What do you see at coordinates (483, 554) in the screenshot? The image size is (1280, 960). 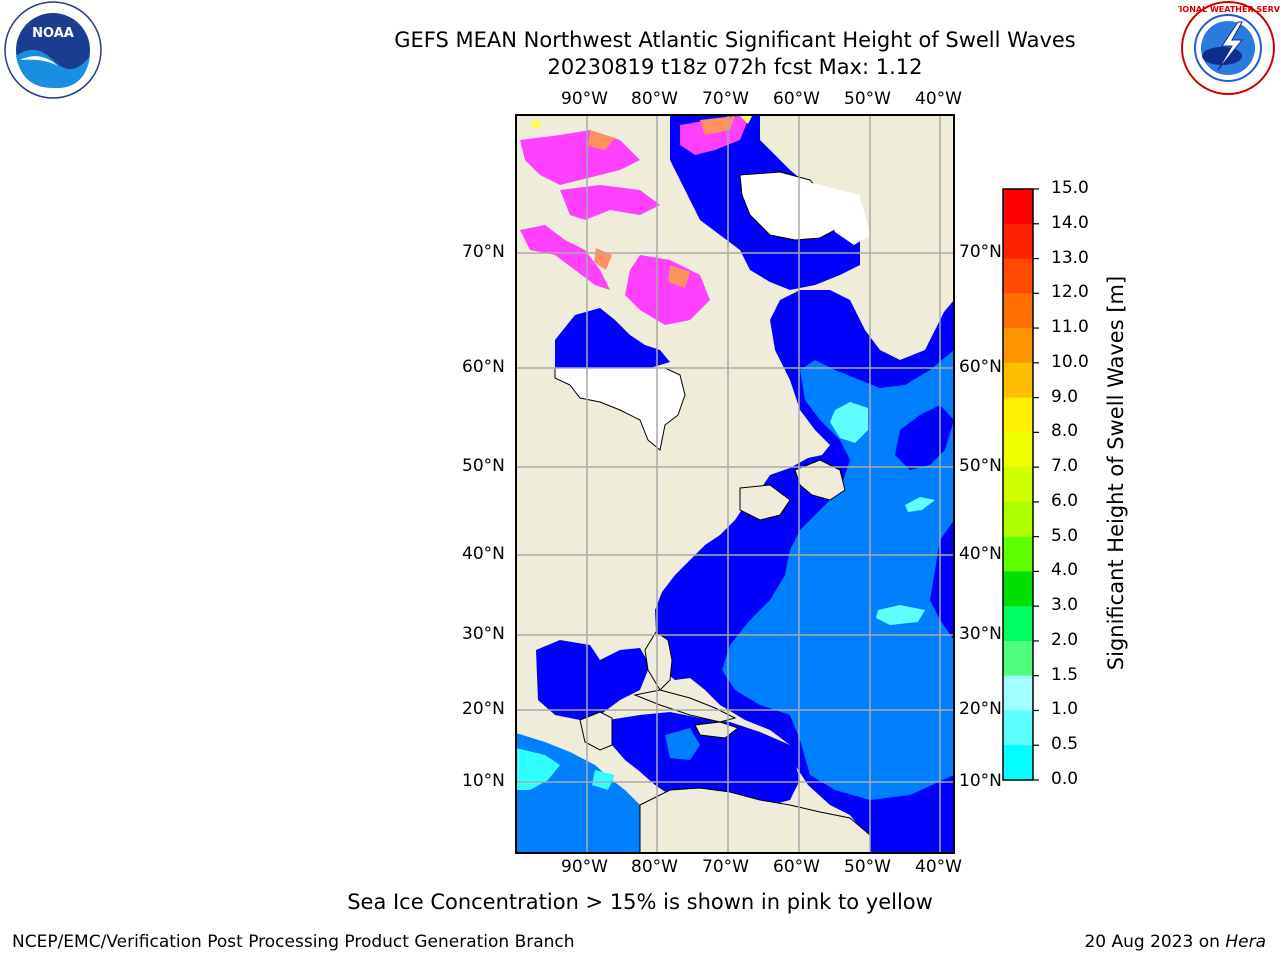 I see `lat-label-left-40n: 40°N` at bounding box center [483, 554].